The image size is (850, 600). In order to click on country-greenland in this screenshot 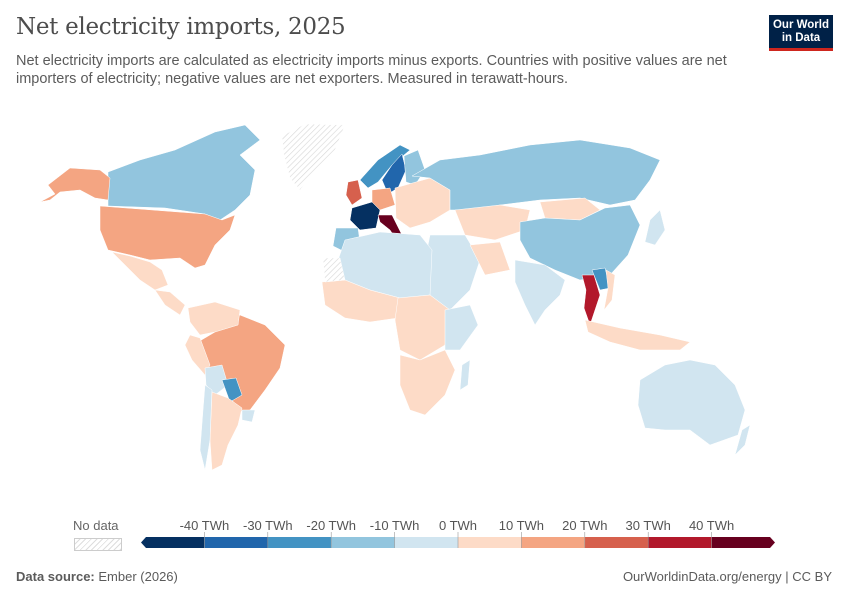, I will do `click(313, 157)`.